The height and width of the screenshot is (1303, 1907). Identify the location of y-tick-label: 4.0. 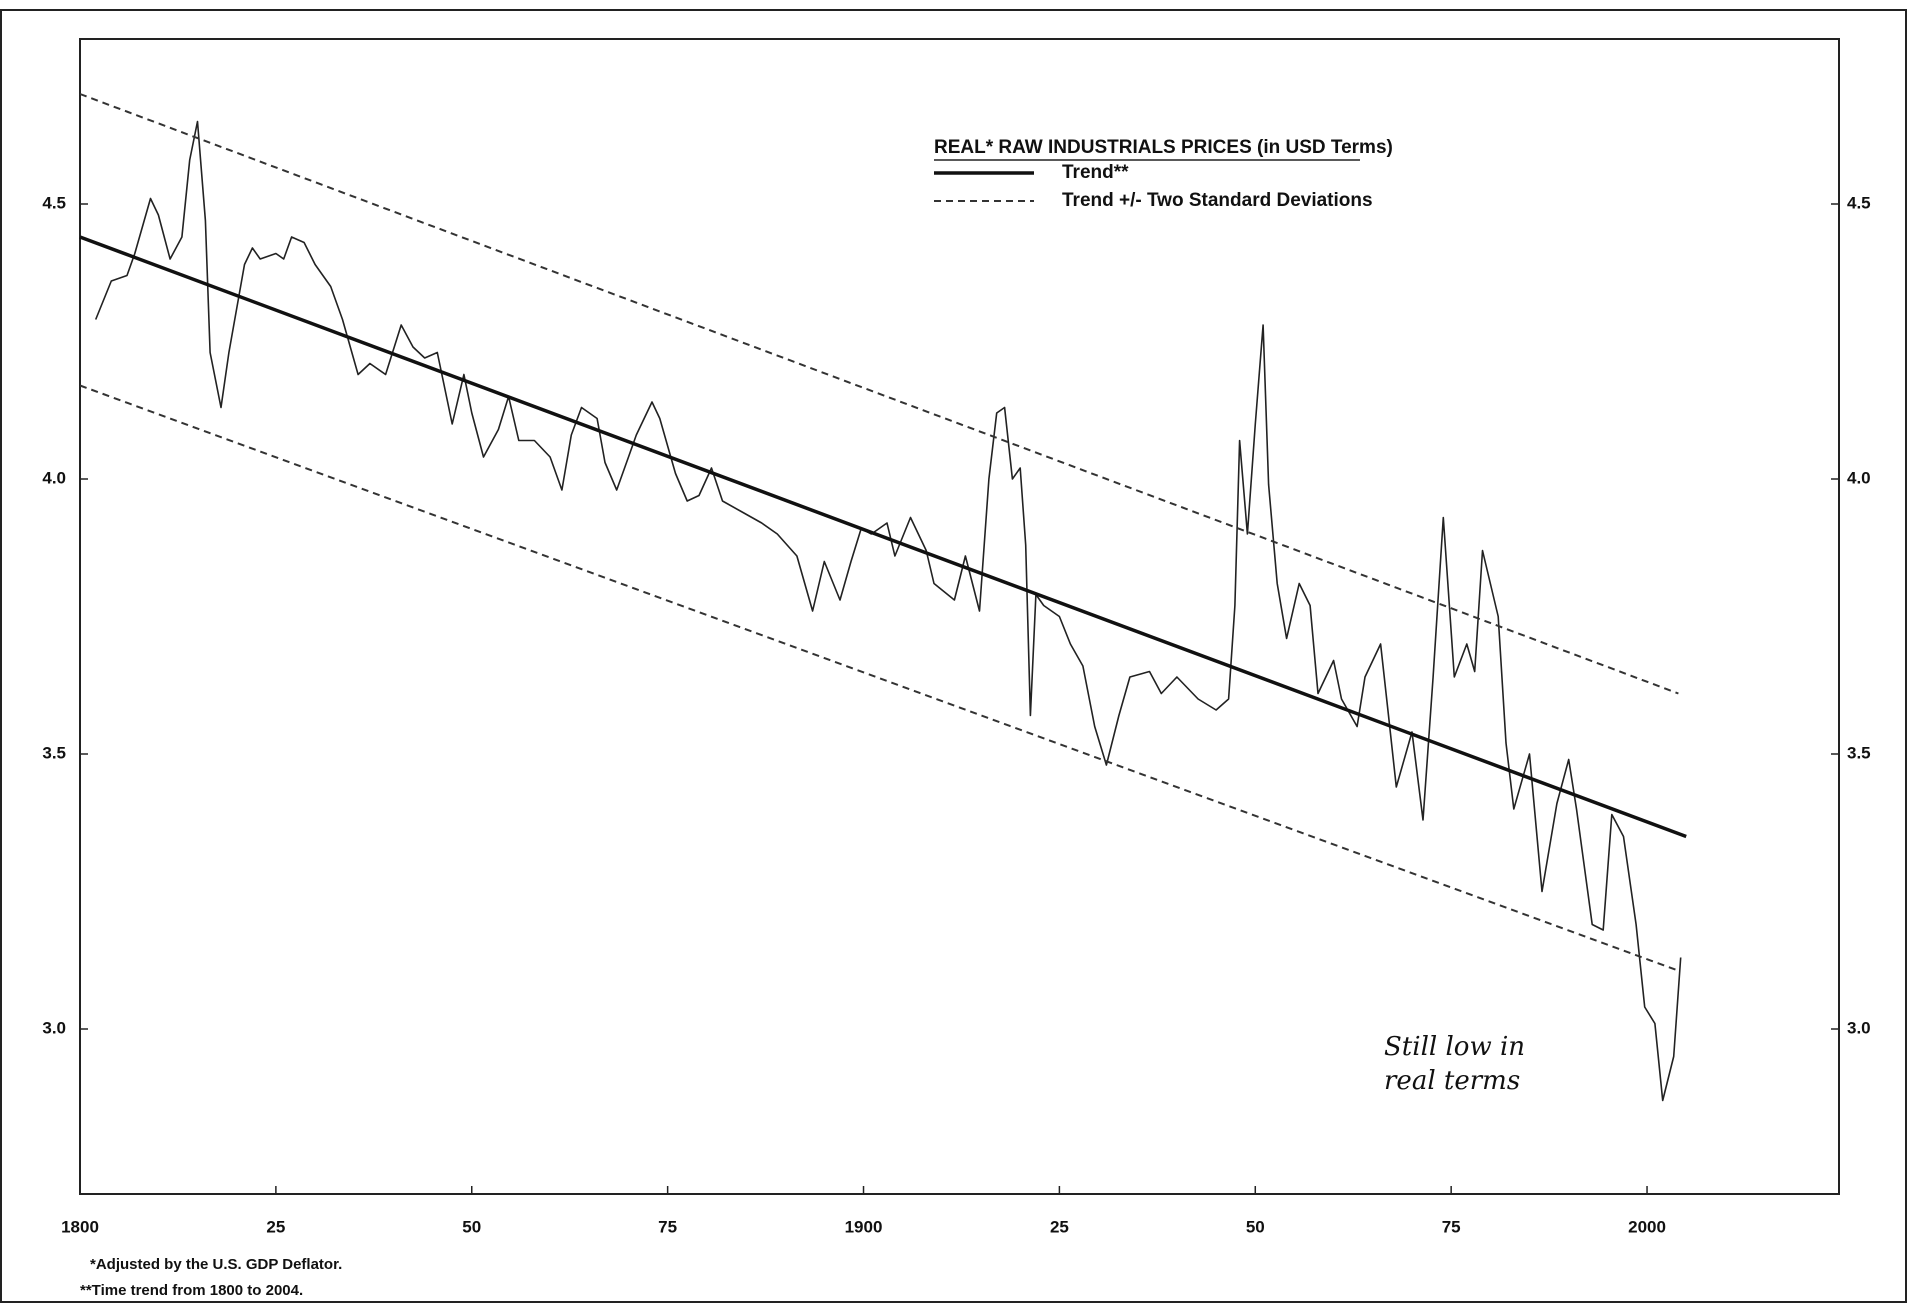
(54, 477).